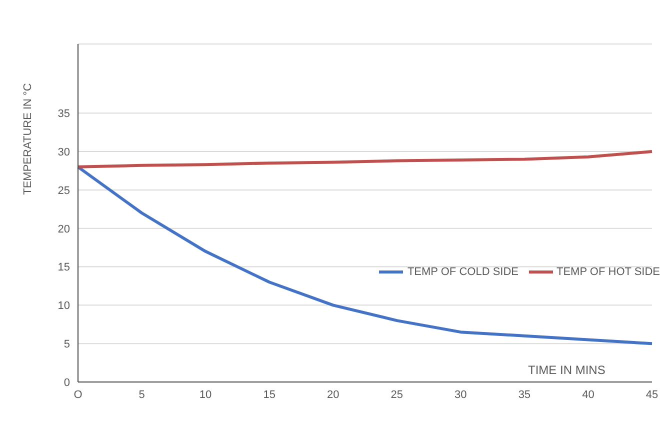 This screenshot has height=425, width=668. Describe the element at coordinates (64, 190) in the screenshot. I see `y-tick-label: 25` at that location.